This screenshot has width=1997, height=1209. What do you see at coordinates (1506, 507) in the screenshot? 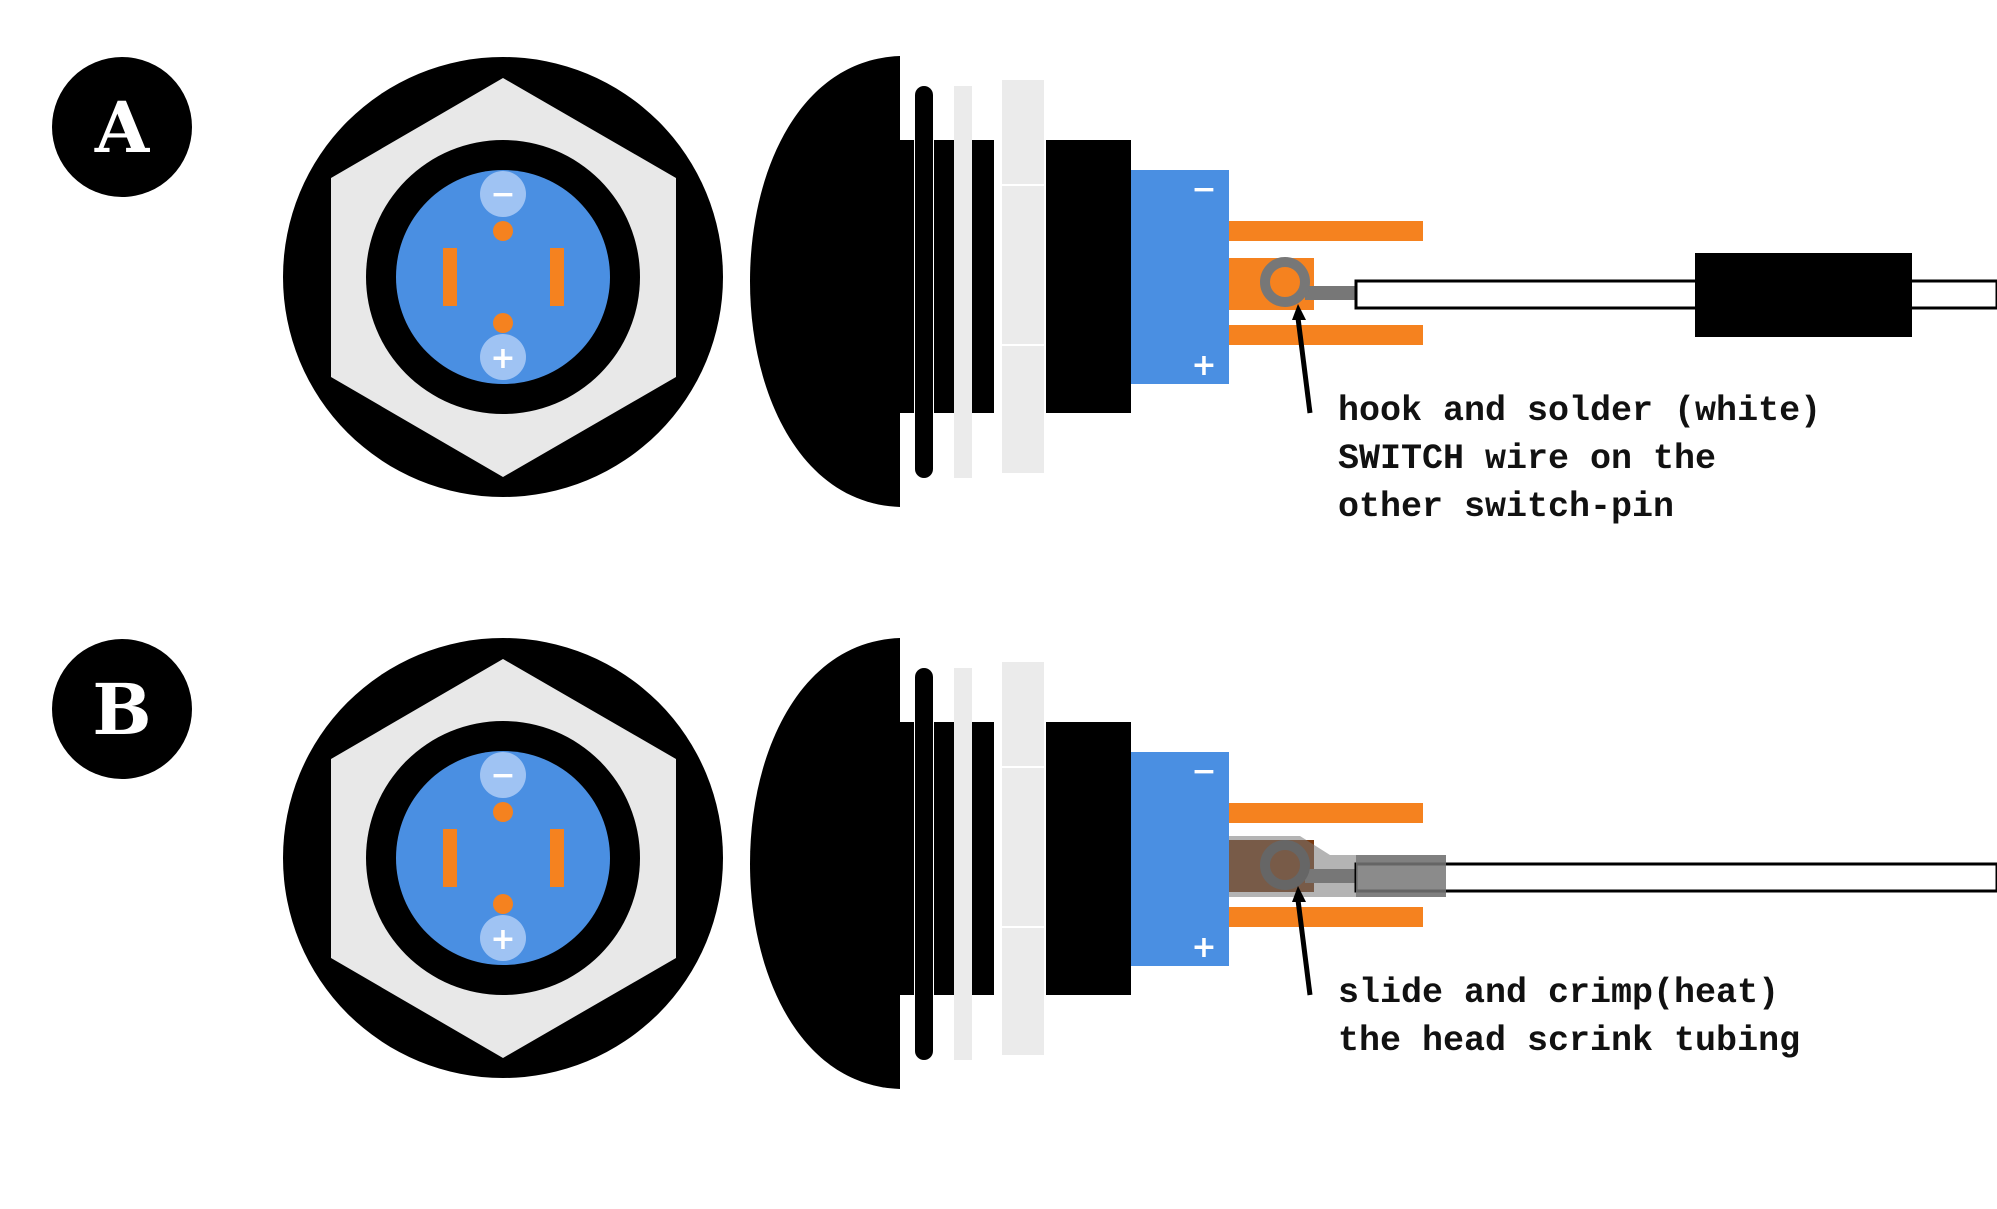
I see `note-a-line-3: other switch-pin` at bounding box center [1506, 507].